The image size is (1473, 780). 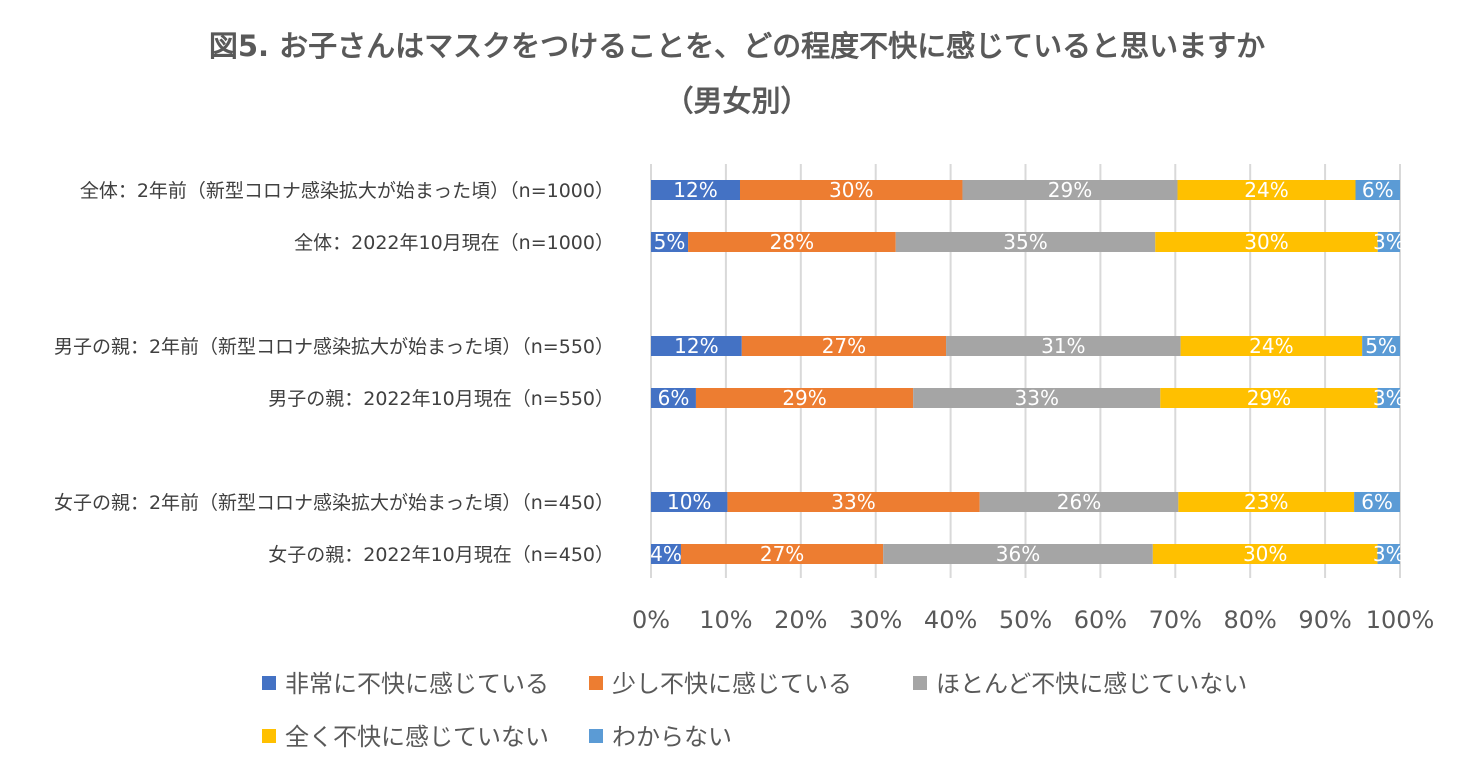 What do you see at coordinates (875, 620) in the screenshot?
I see `tick-label: 30%` at bounding box center [875, 620].